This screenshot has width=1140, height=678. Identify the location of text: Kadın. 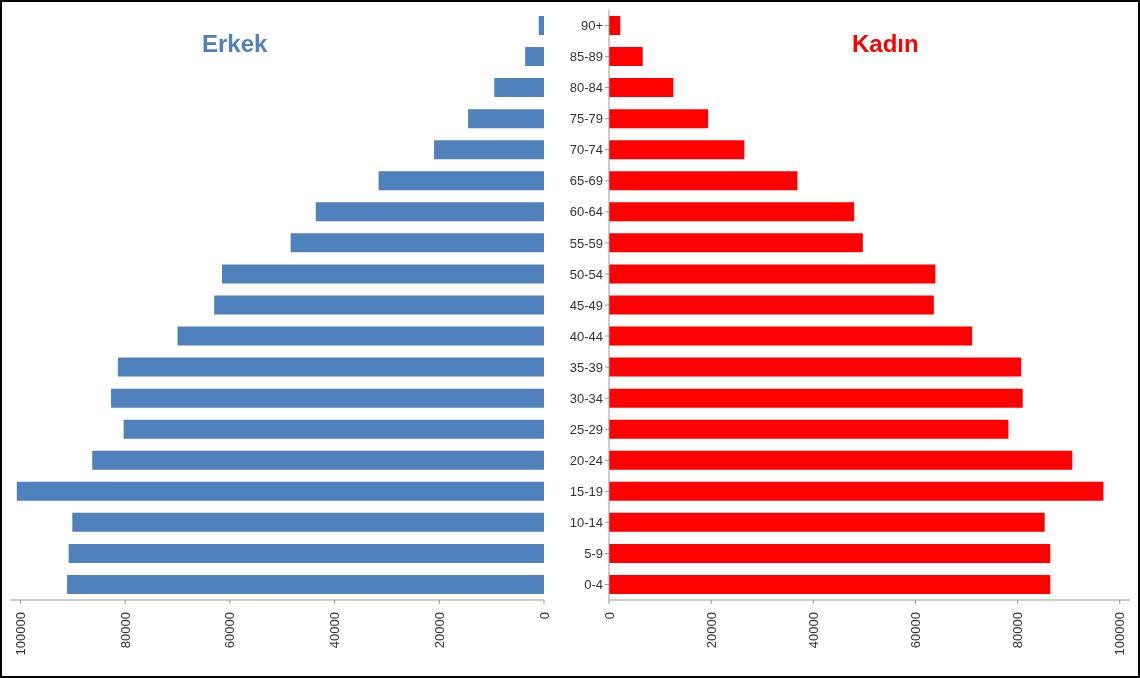
(885, 44).